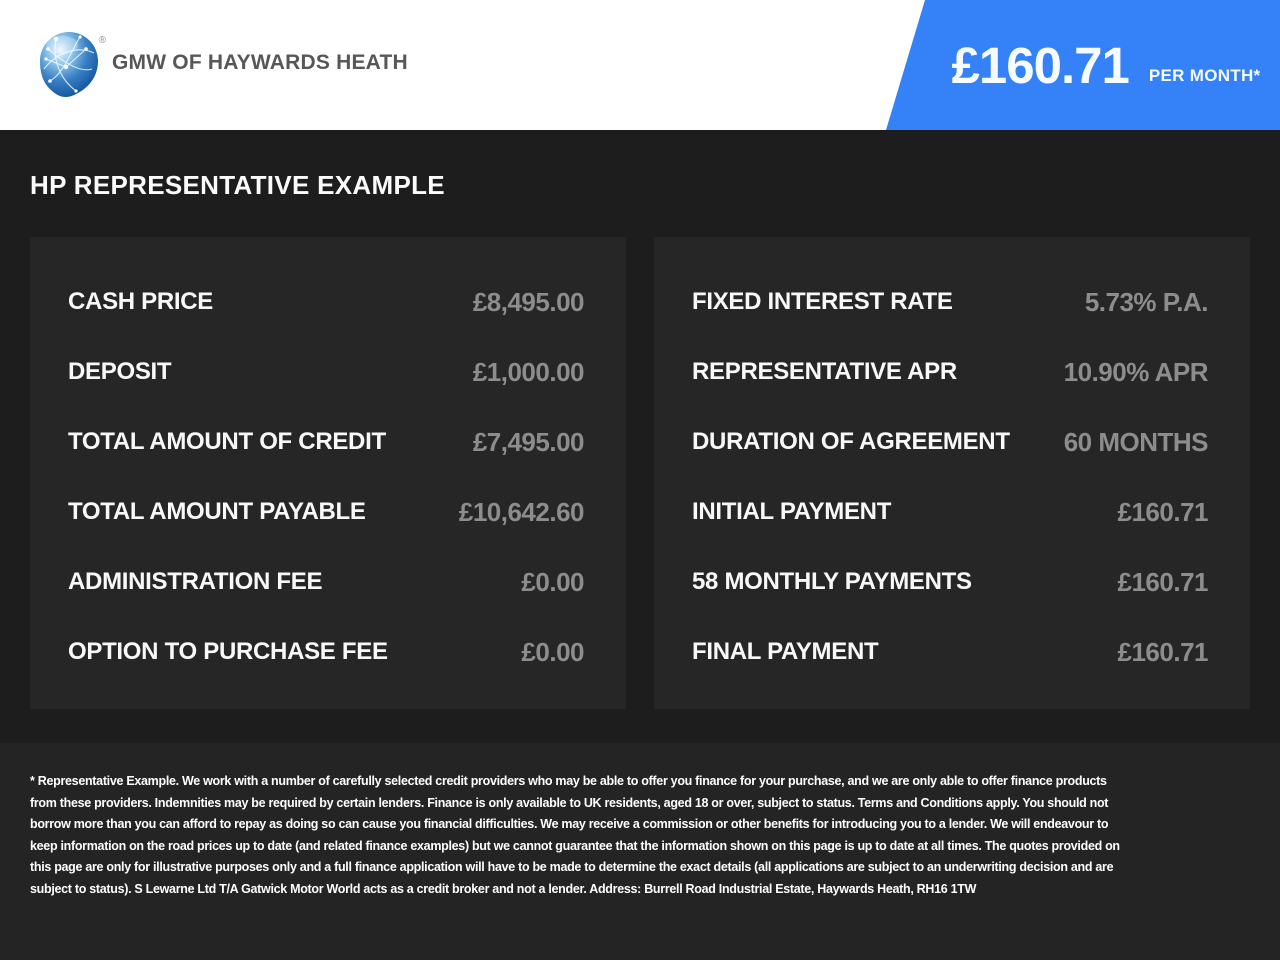  I want to click on finance-row-apr: REPRESENTATIVE APR 10.90% APR, so click(950, 372).